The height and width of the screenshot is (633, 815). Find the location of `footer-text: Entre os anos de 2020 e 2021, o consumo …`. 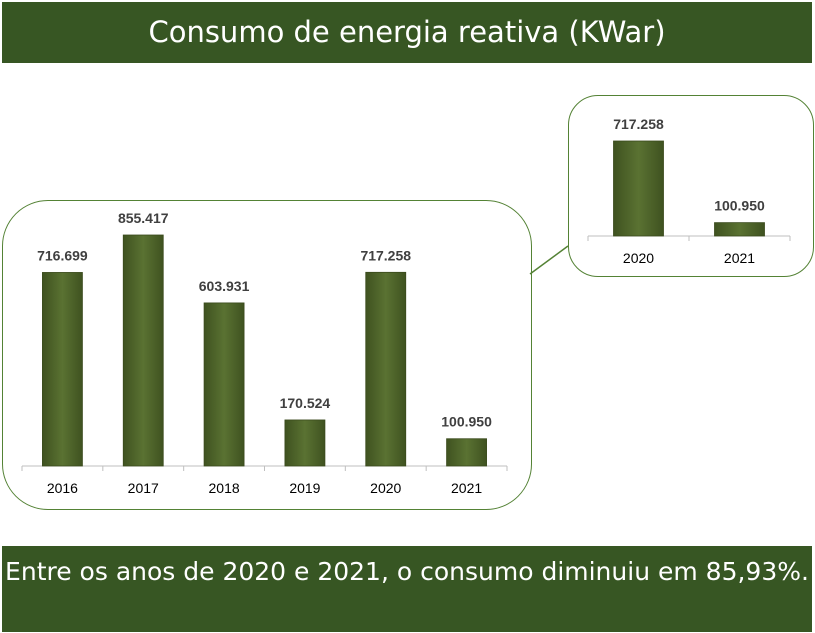

footer-text: Entre os anos de 2020 e 2021, o consumo … is located at coordinates (407, 571).